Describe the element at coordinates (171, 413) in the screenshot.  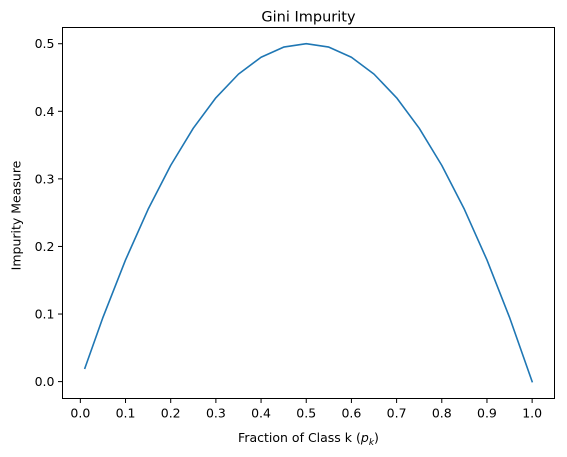
I see `x-tick-label: 0.2` at that location.